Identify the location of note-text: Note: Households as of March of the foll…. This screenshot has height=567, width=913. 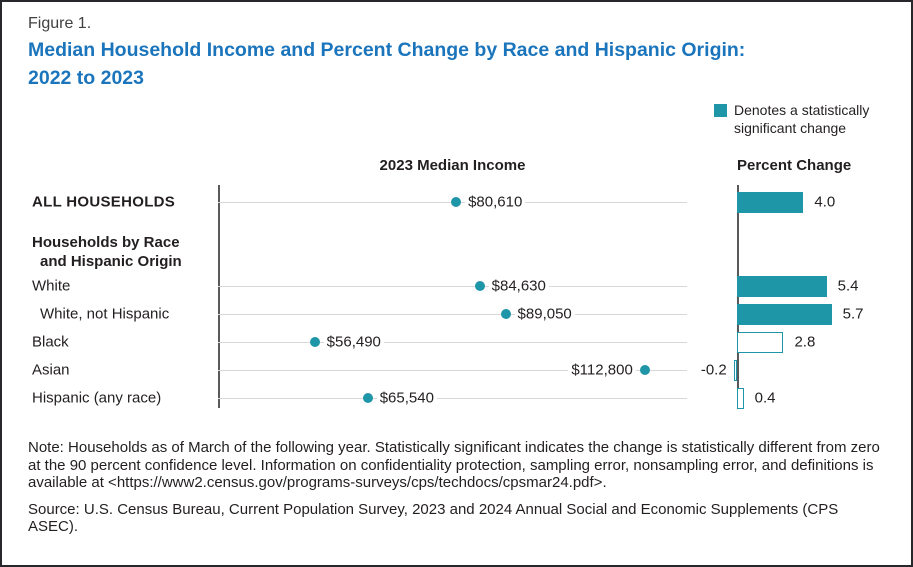
(454, 465).